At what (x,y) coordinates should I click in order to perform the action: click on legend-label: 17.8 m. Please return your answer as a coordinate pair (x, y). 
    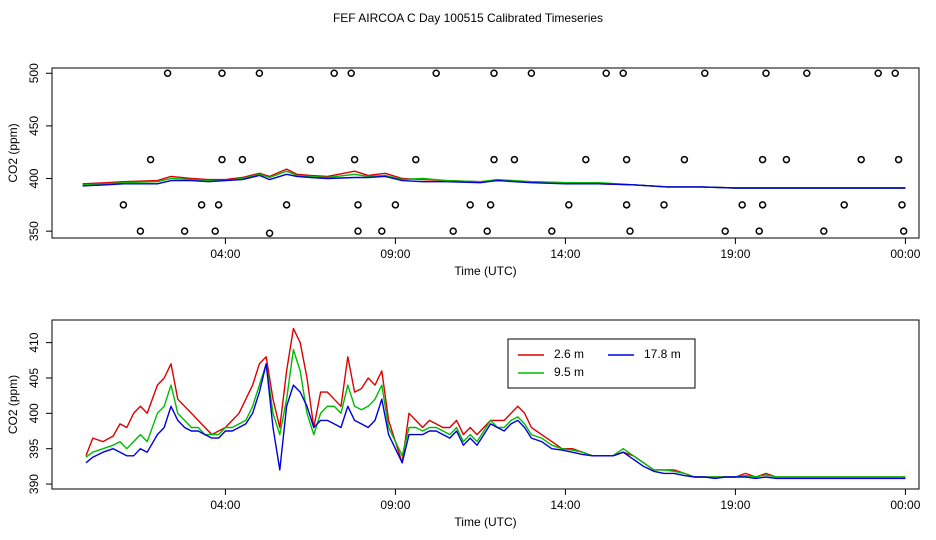
    Looking at the image, I should click on (662, 354).